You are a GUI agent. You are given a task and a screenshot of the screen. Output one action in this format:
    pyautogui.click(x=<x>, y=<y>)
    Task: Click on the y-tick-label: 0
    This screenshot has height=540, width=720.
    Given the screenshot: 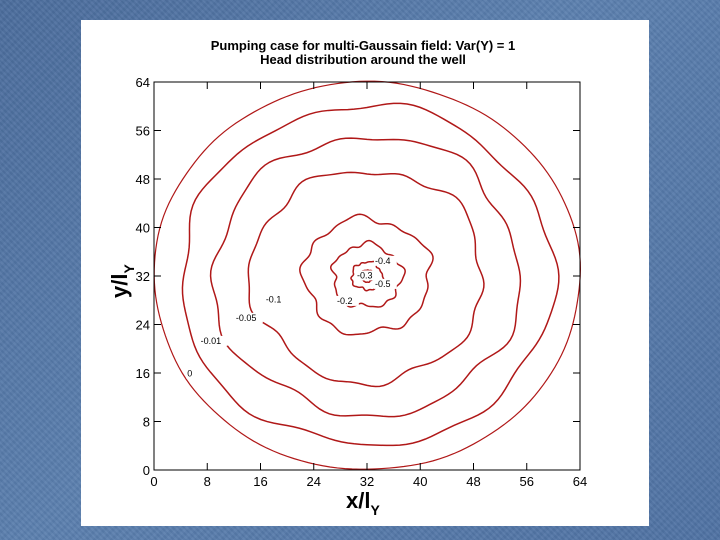 What is the action you would take?
    pyautogui.click(x=146, y=470)
    